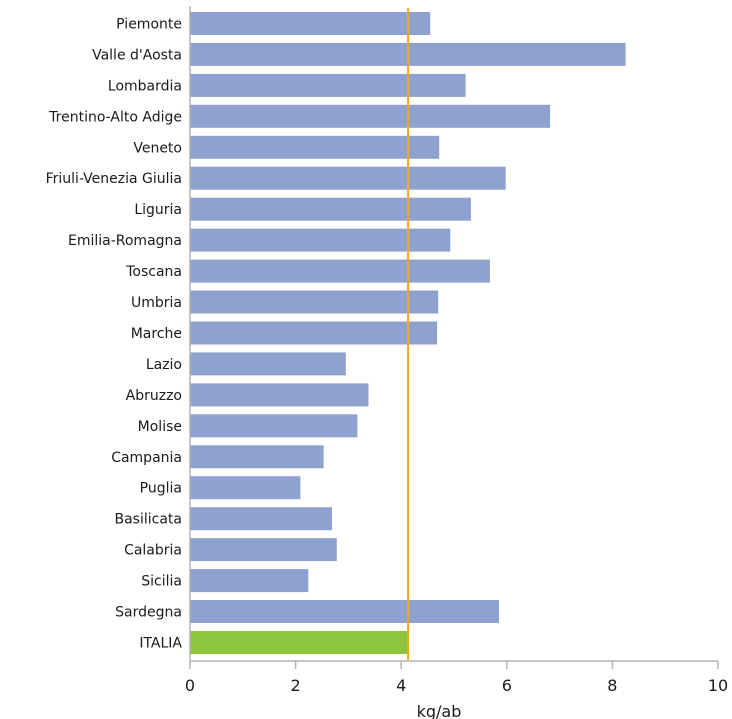 The height and width of the screenshot is (719, 732). What do you see at coordinates (310, 23) in the screenshot?
I see `bar-piemonte` at bounding box center [310, 23].